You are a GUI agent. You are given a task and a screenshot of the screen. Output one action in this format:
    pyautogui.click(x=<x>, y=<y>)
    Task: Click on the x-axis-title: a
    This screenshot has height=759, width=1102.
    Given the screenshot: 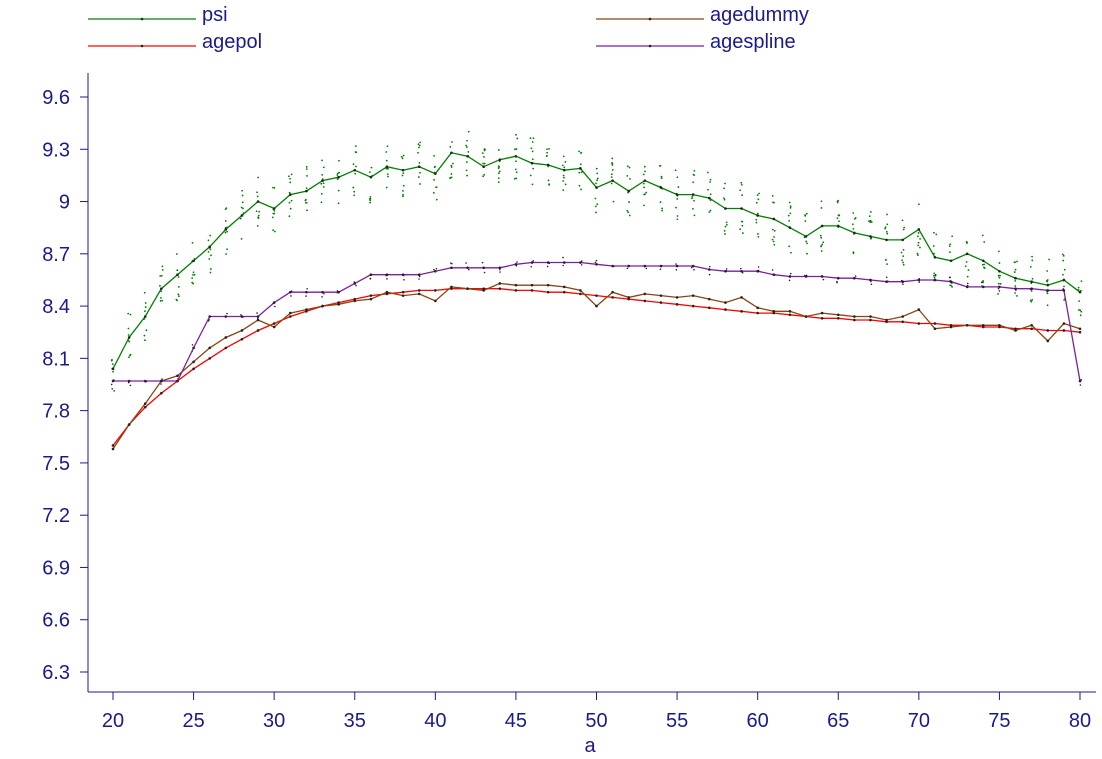 What is the action you would take?
    pyautogui.click(x=590, y=746)
    